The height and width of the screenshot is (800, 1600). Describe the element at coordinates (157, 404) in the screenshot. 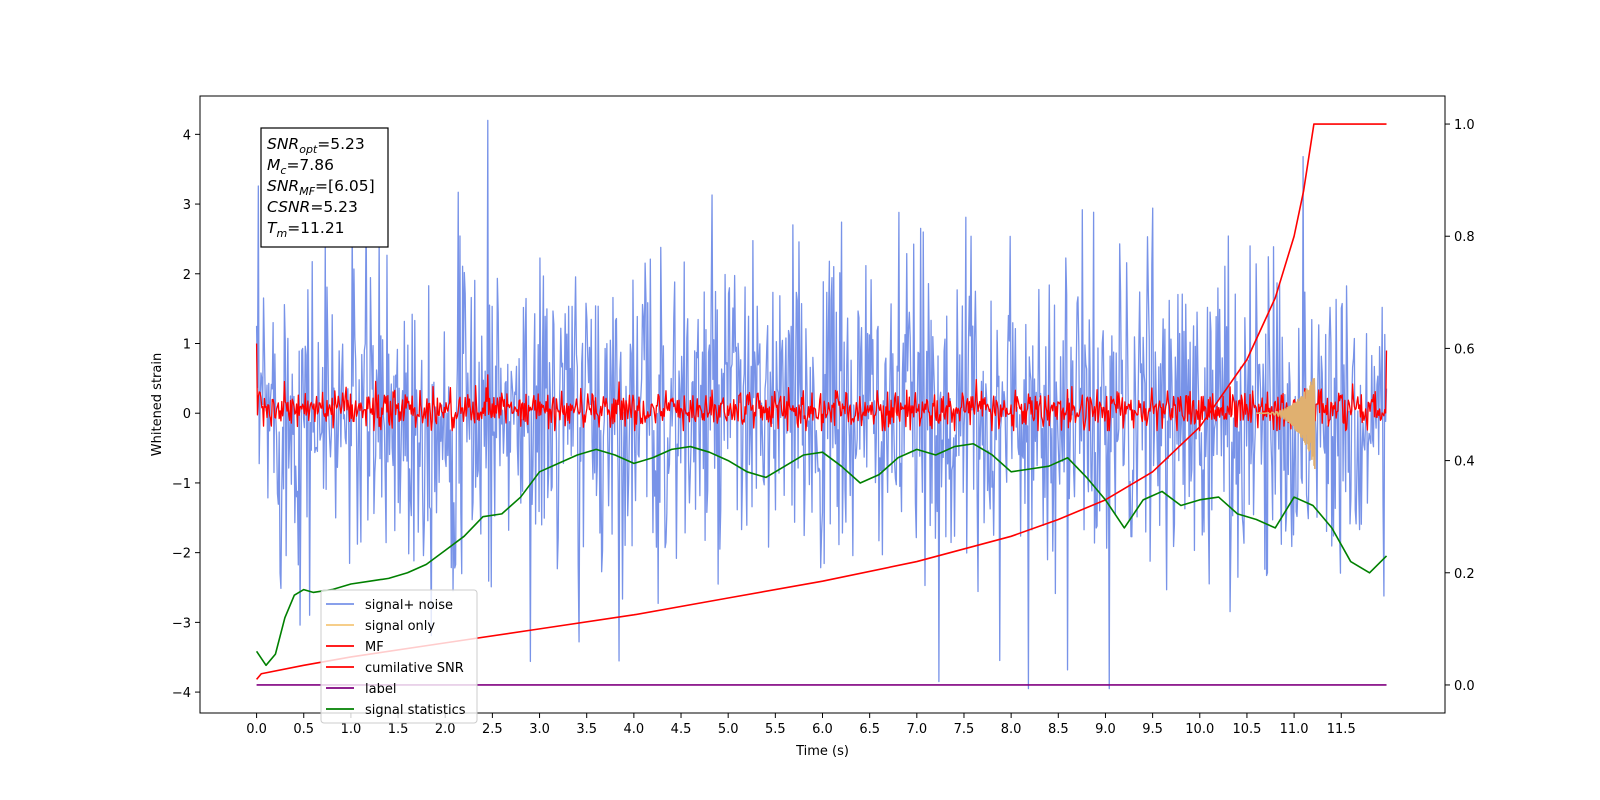

I see `y-axis-label: Whitened strain` at that location.